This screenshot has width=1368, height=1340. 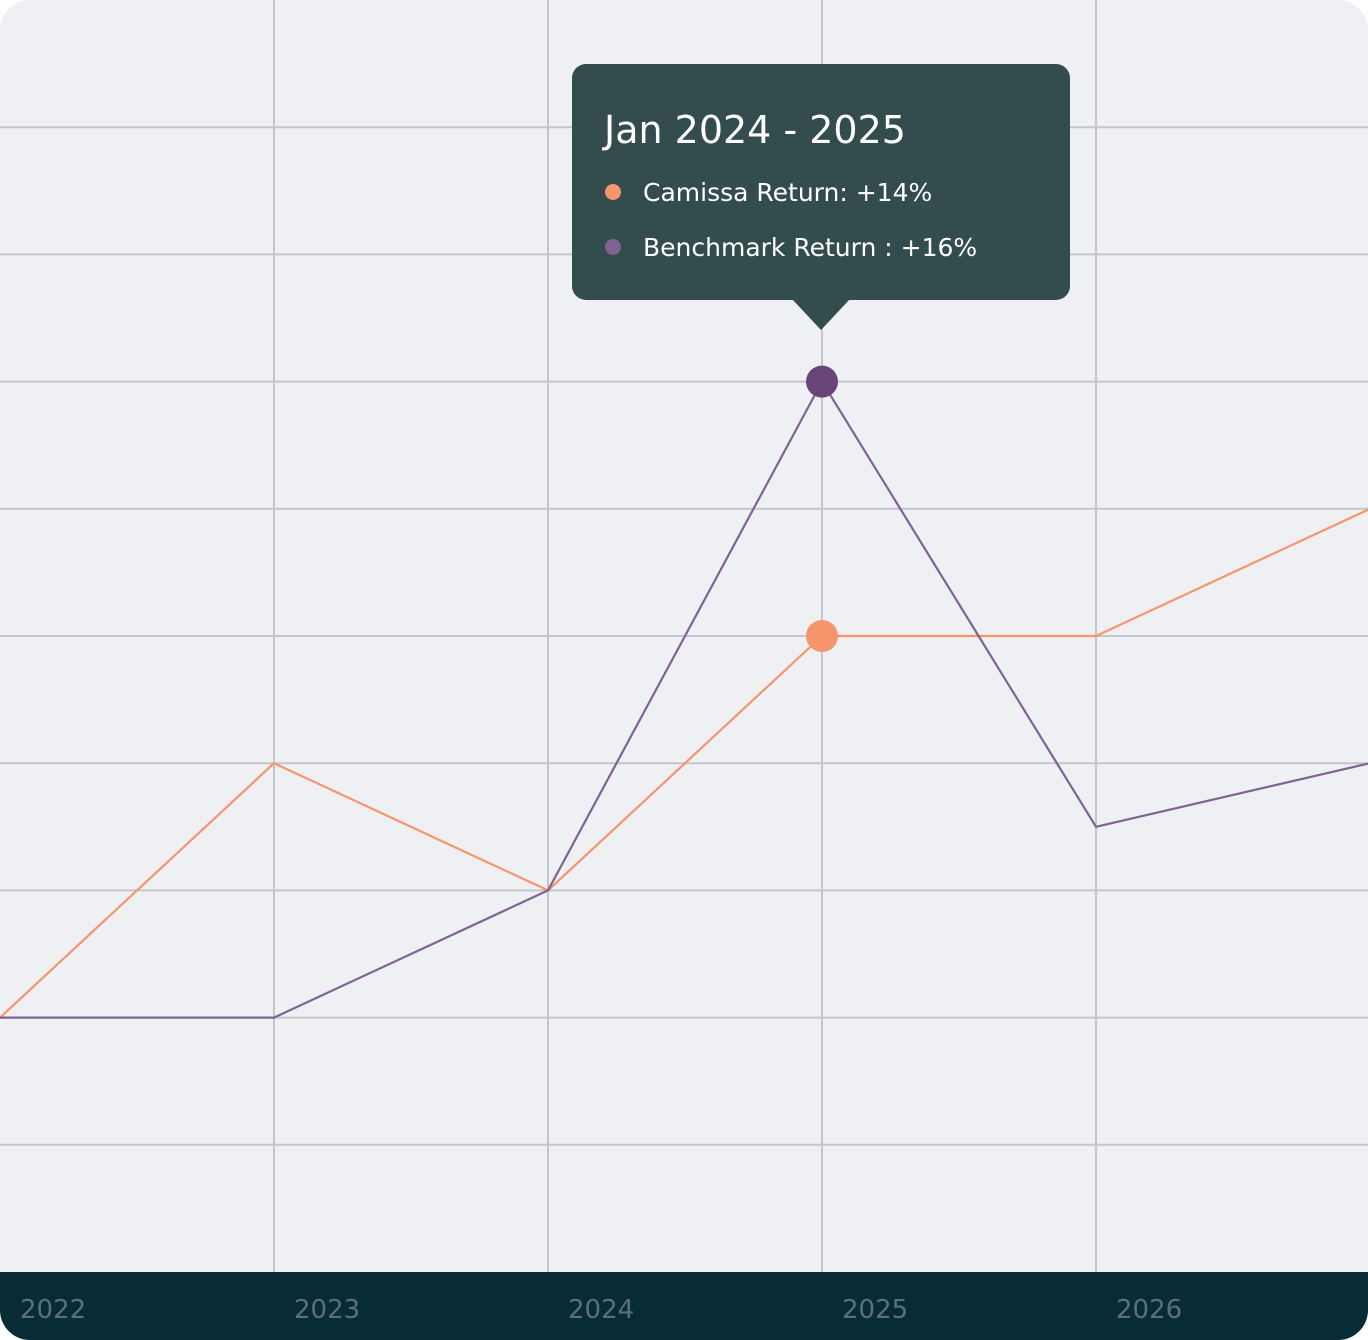 I want to click on highlight-markers, so click(x=822, y=508).